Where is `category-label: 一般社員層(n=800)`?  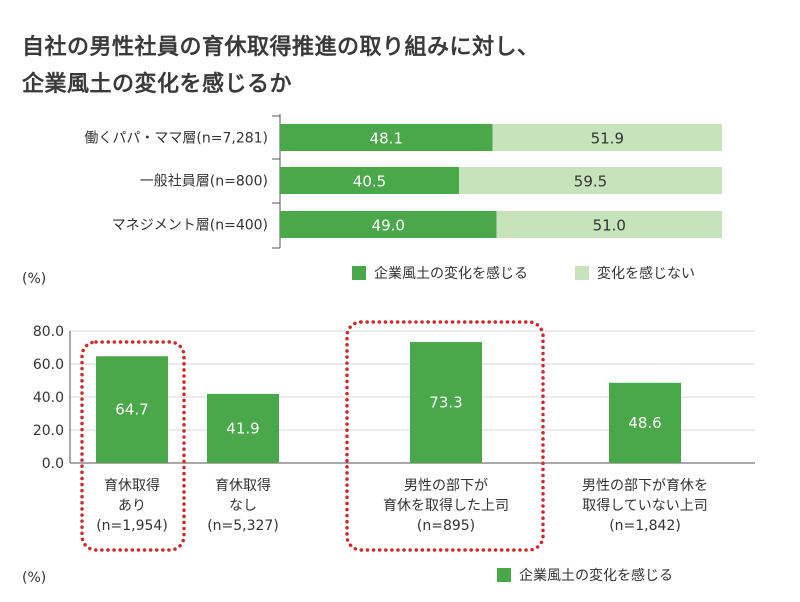 category-label: 一般社員層(n=800) is located at coordinates (204, 182).